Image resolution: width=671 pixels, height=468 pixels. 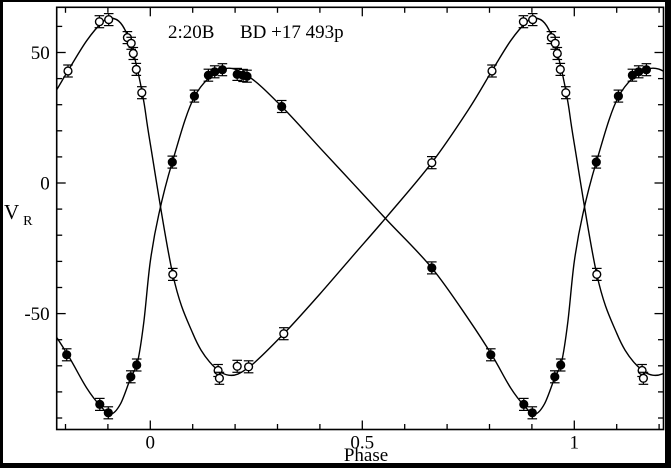 What do you see at coordinates (40, 53) in the screenshot?
I see `y-tick-label: 50` at bounding box center [40, 53].